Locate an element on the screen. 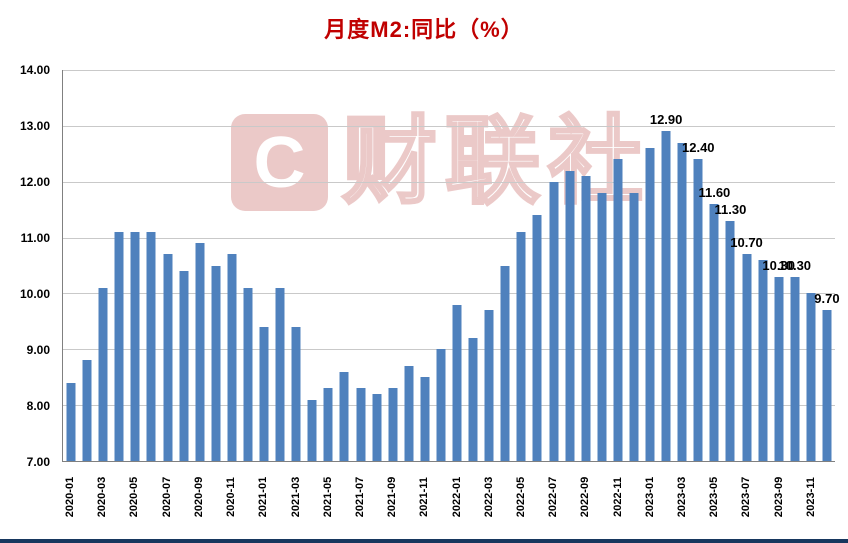  x-axis-tick-label: 2021-05 is located at coordinates (327, 497).